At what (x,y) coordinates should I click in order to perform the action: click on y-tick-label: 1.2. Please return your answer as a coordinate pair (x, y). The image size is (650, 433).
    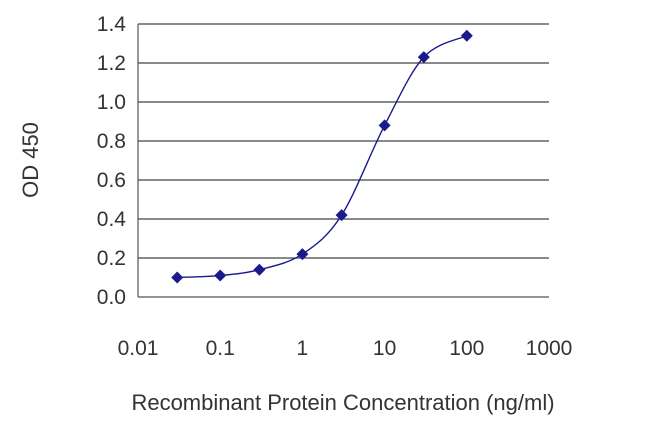
    Looking at the image, I should click on (111, 63).